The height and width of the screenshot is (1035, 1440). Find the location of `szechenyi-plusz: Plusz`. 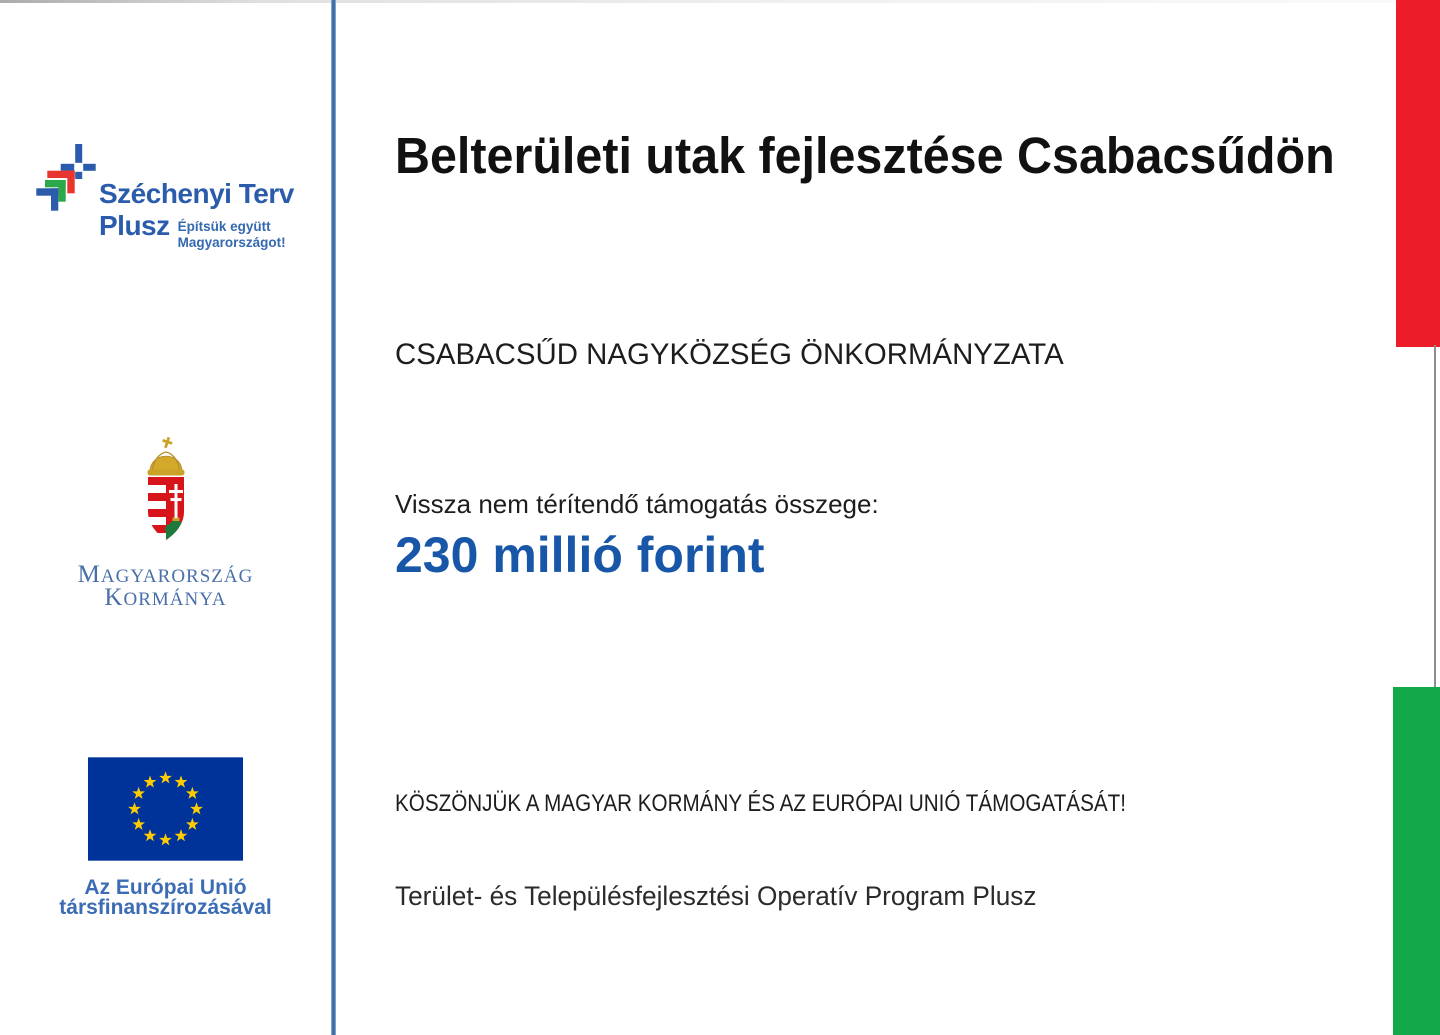

szechenyi-plusz: Plusz is located at coordinates (134, 225).